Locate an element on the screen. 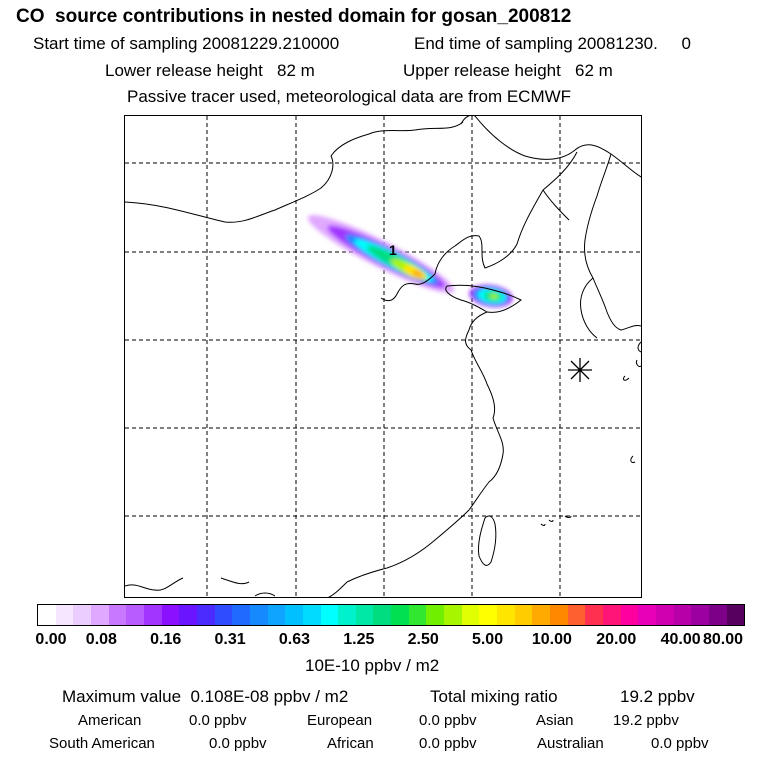 The width and height of the screenshot is (768, 768). region-name-south-american: South American is located at coordinates (102, 743).